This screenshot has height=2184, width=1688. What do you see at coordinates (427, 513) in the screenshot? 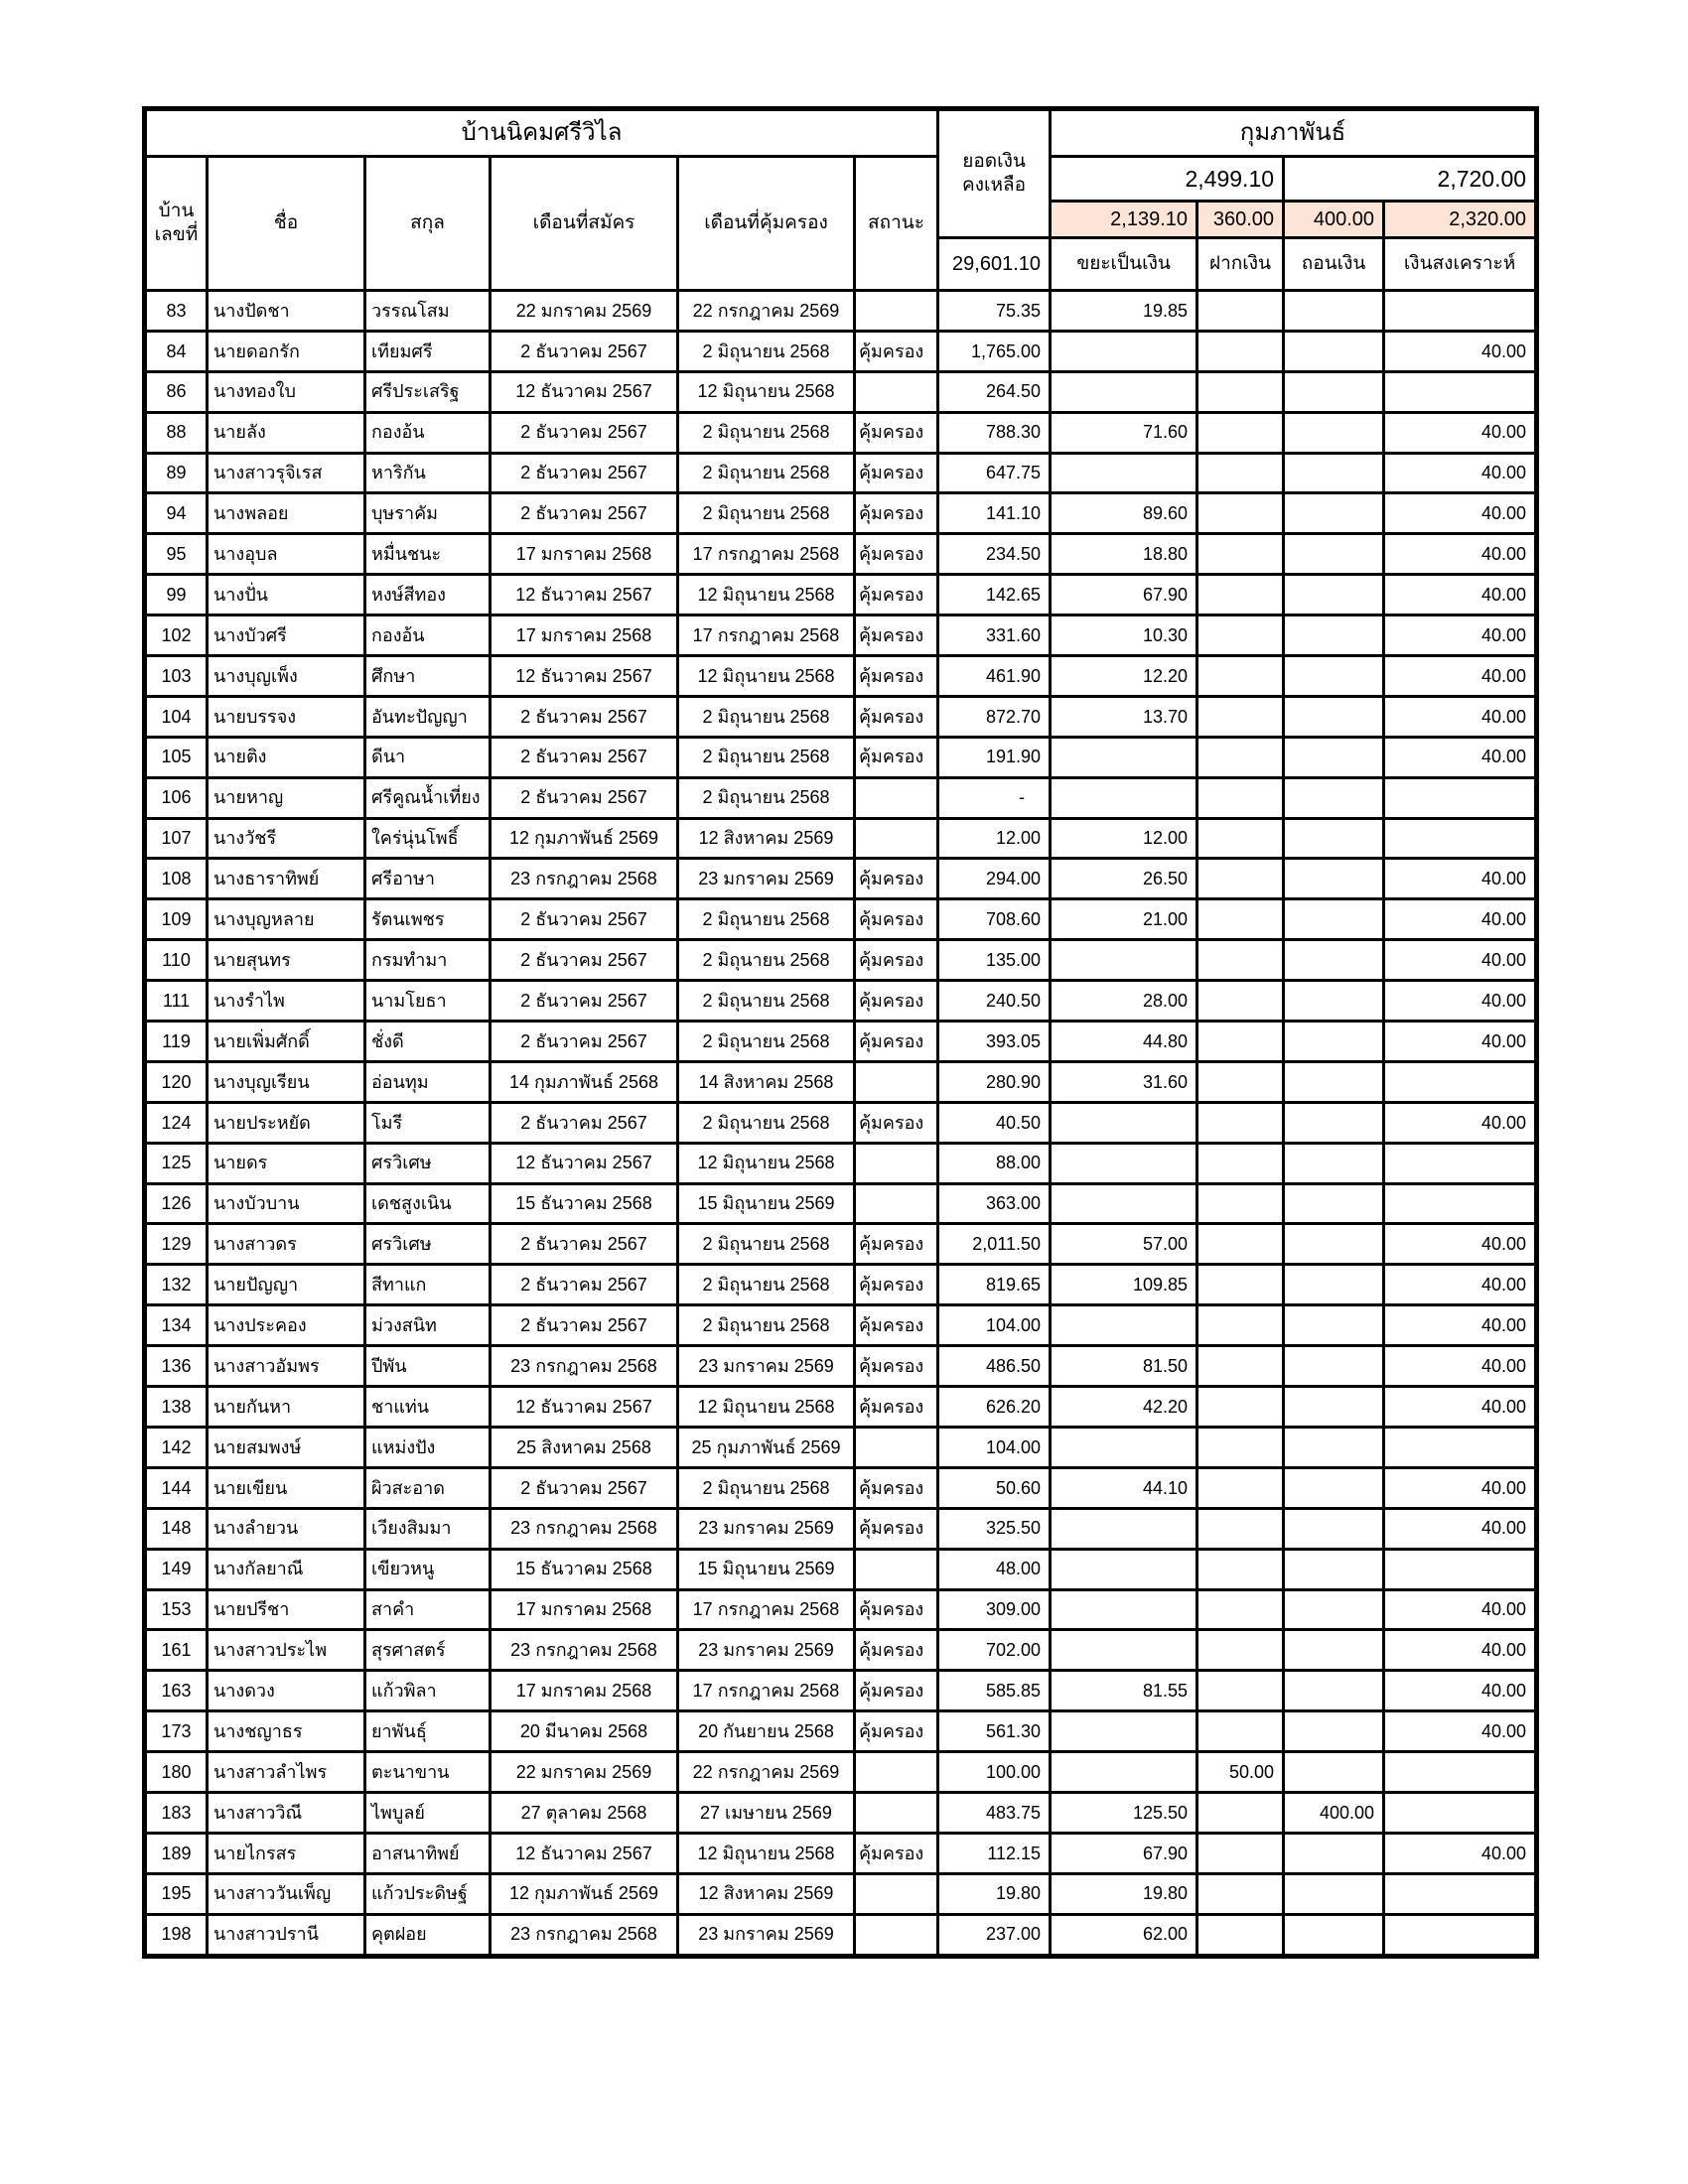
I see `last-name-cell: บุษราคัม` at bounding box center [427, 513].